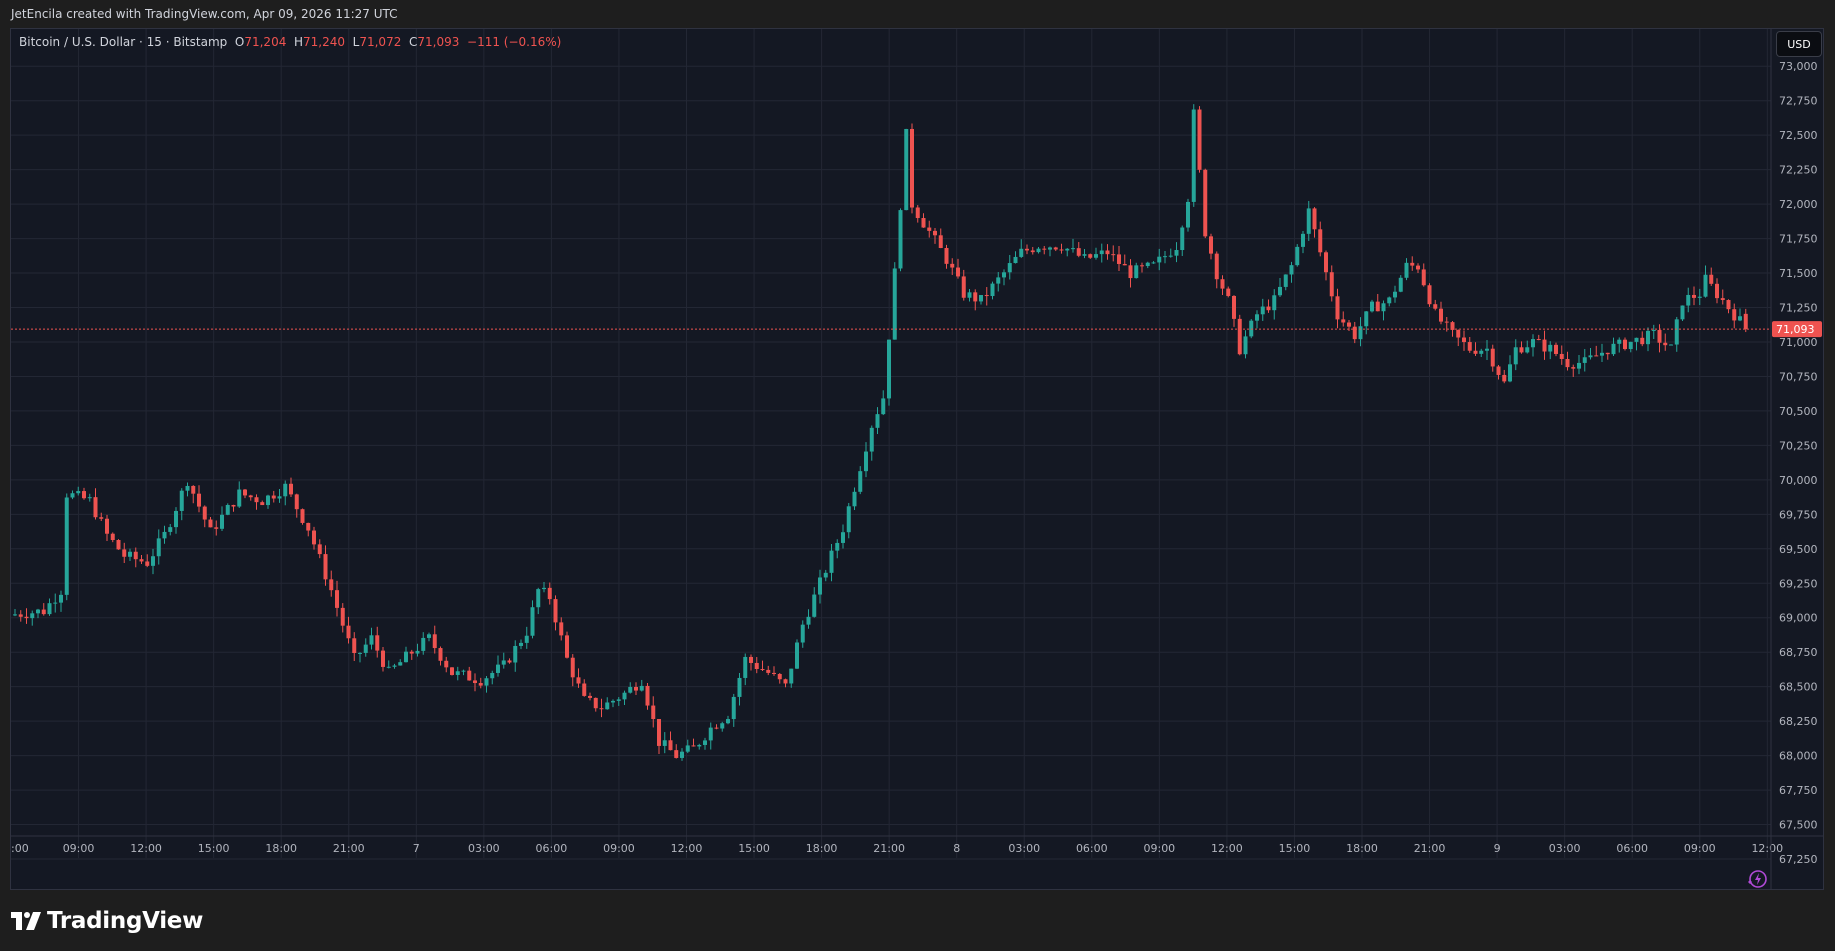 Image resolution: width=1835 pixels, height=951 pixels. I want to click on y-axis-tick-label: 70,500, so click(1798, 411).